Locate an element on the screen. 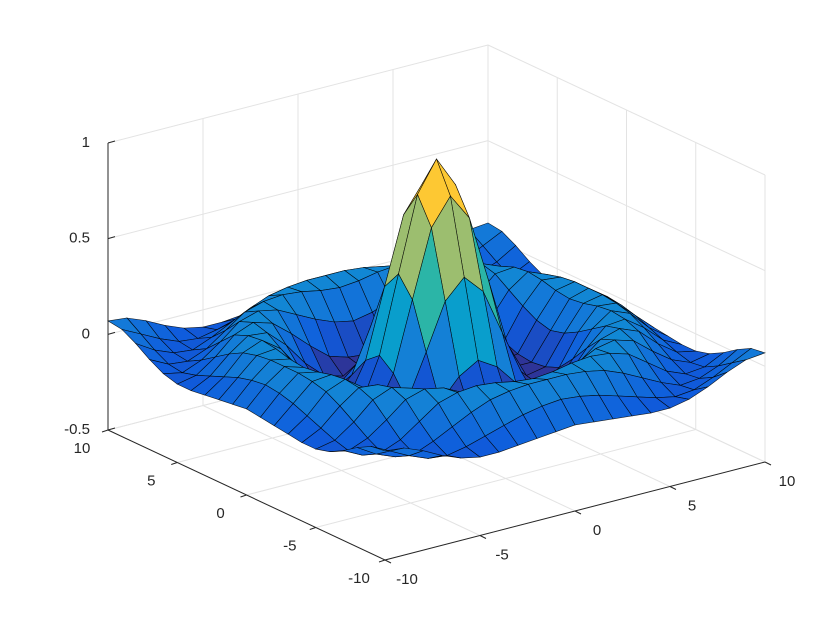  y-tick-label: -10 is located at coordinates (359, 578).